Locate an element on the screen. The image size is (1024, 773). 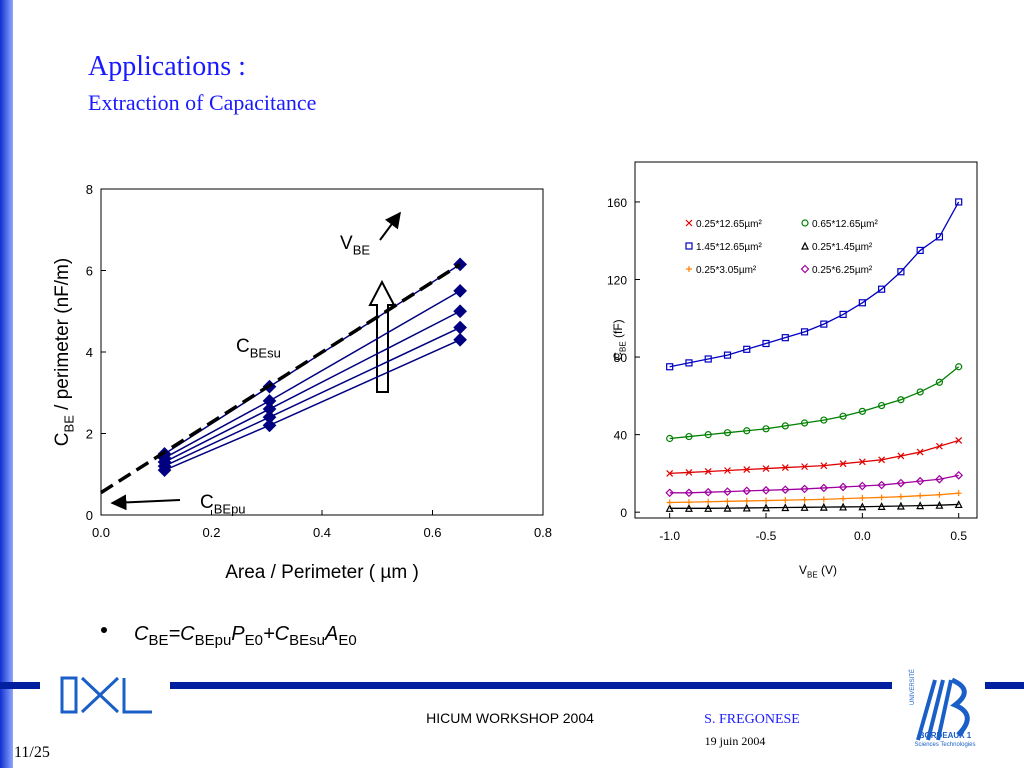
annotation-sub: BEpu is located at coordinates (230, 509).